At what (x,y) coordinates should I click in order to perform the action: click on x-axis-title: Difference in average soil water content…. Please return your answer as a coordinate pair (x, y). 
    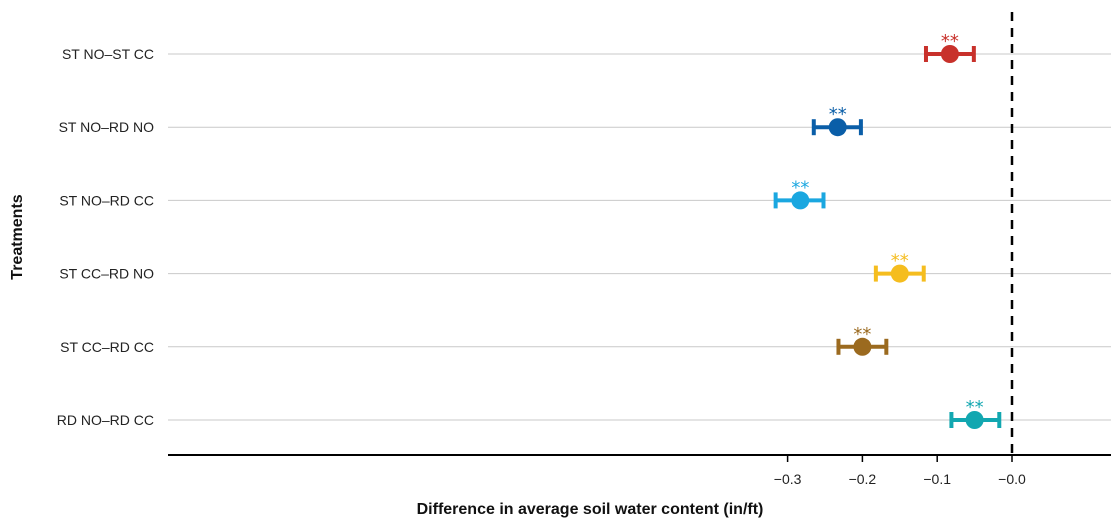
    Looking at the image, I should click on (590, 509).